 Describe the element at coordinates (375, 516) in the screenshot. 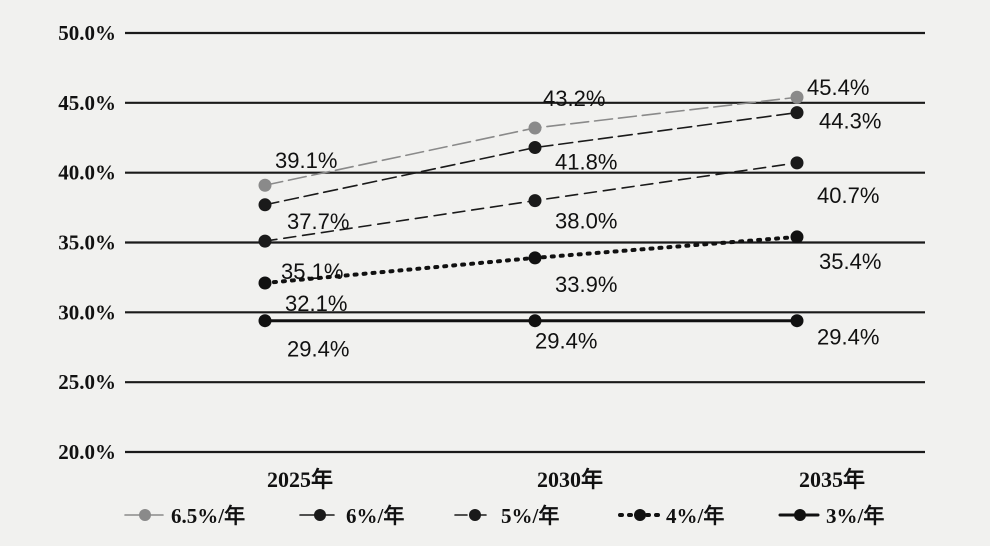

I see `legend-label: 6%/年` at that location.